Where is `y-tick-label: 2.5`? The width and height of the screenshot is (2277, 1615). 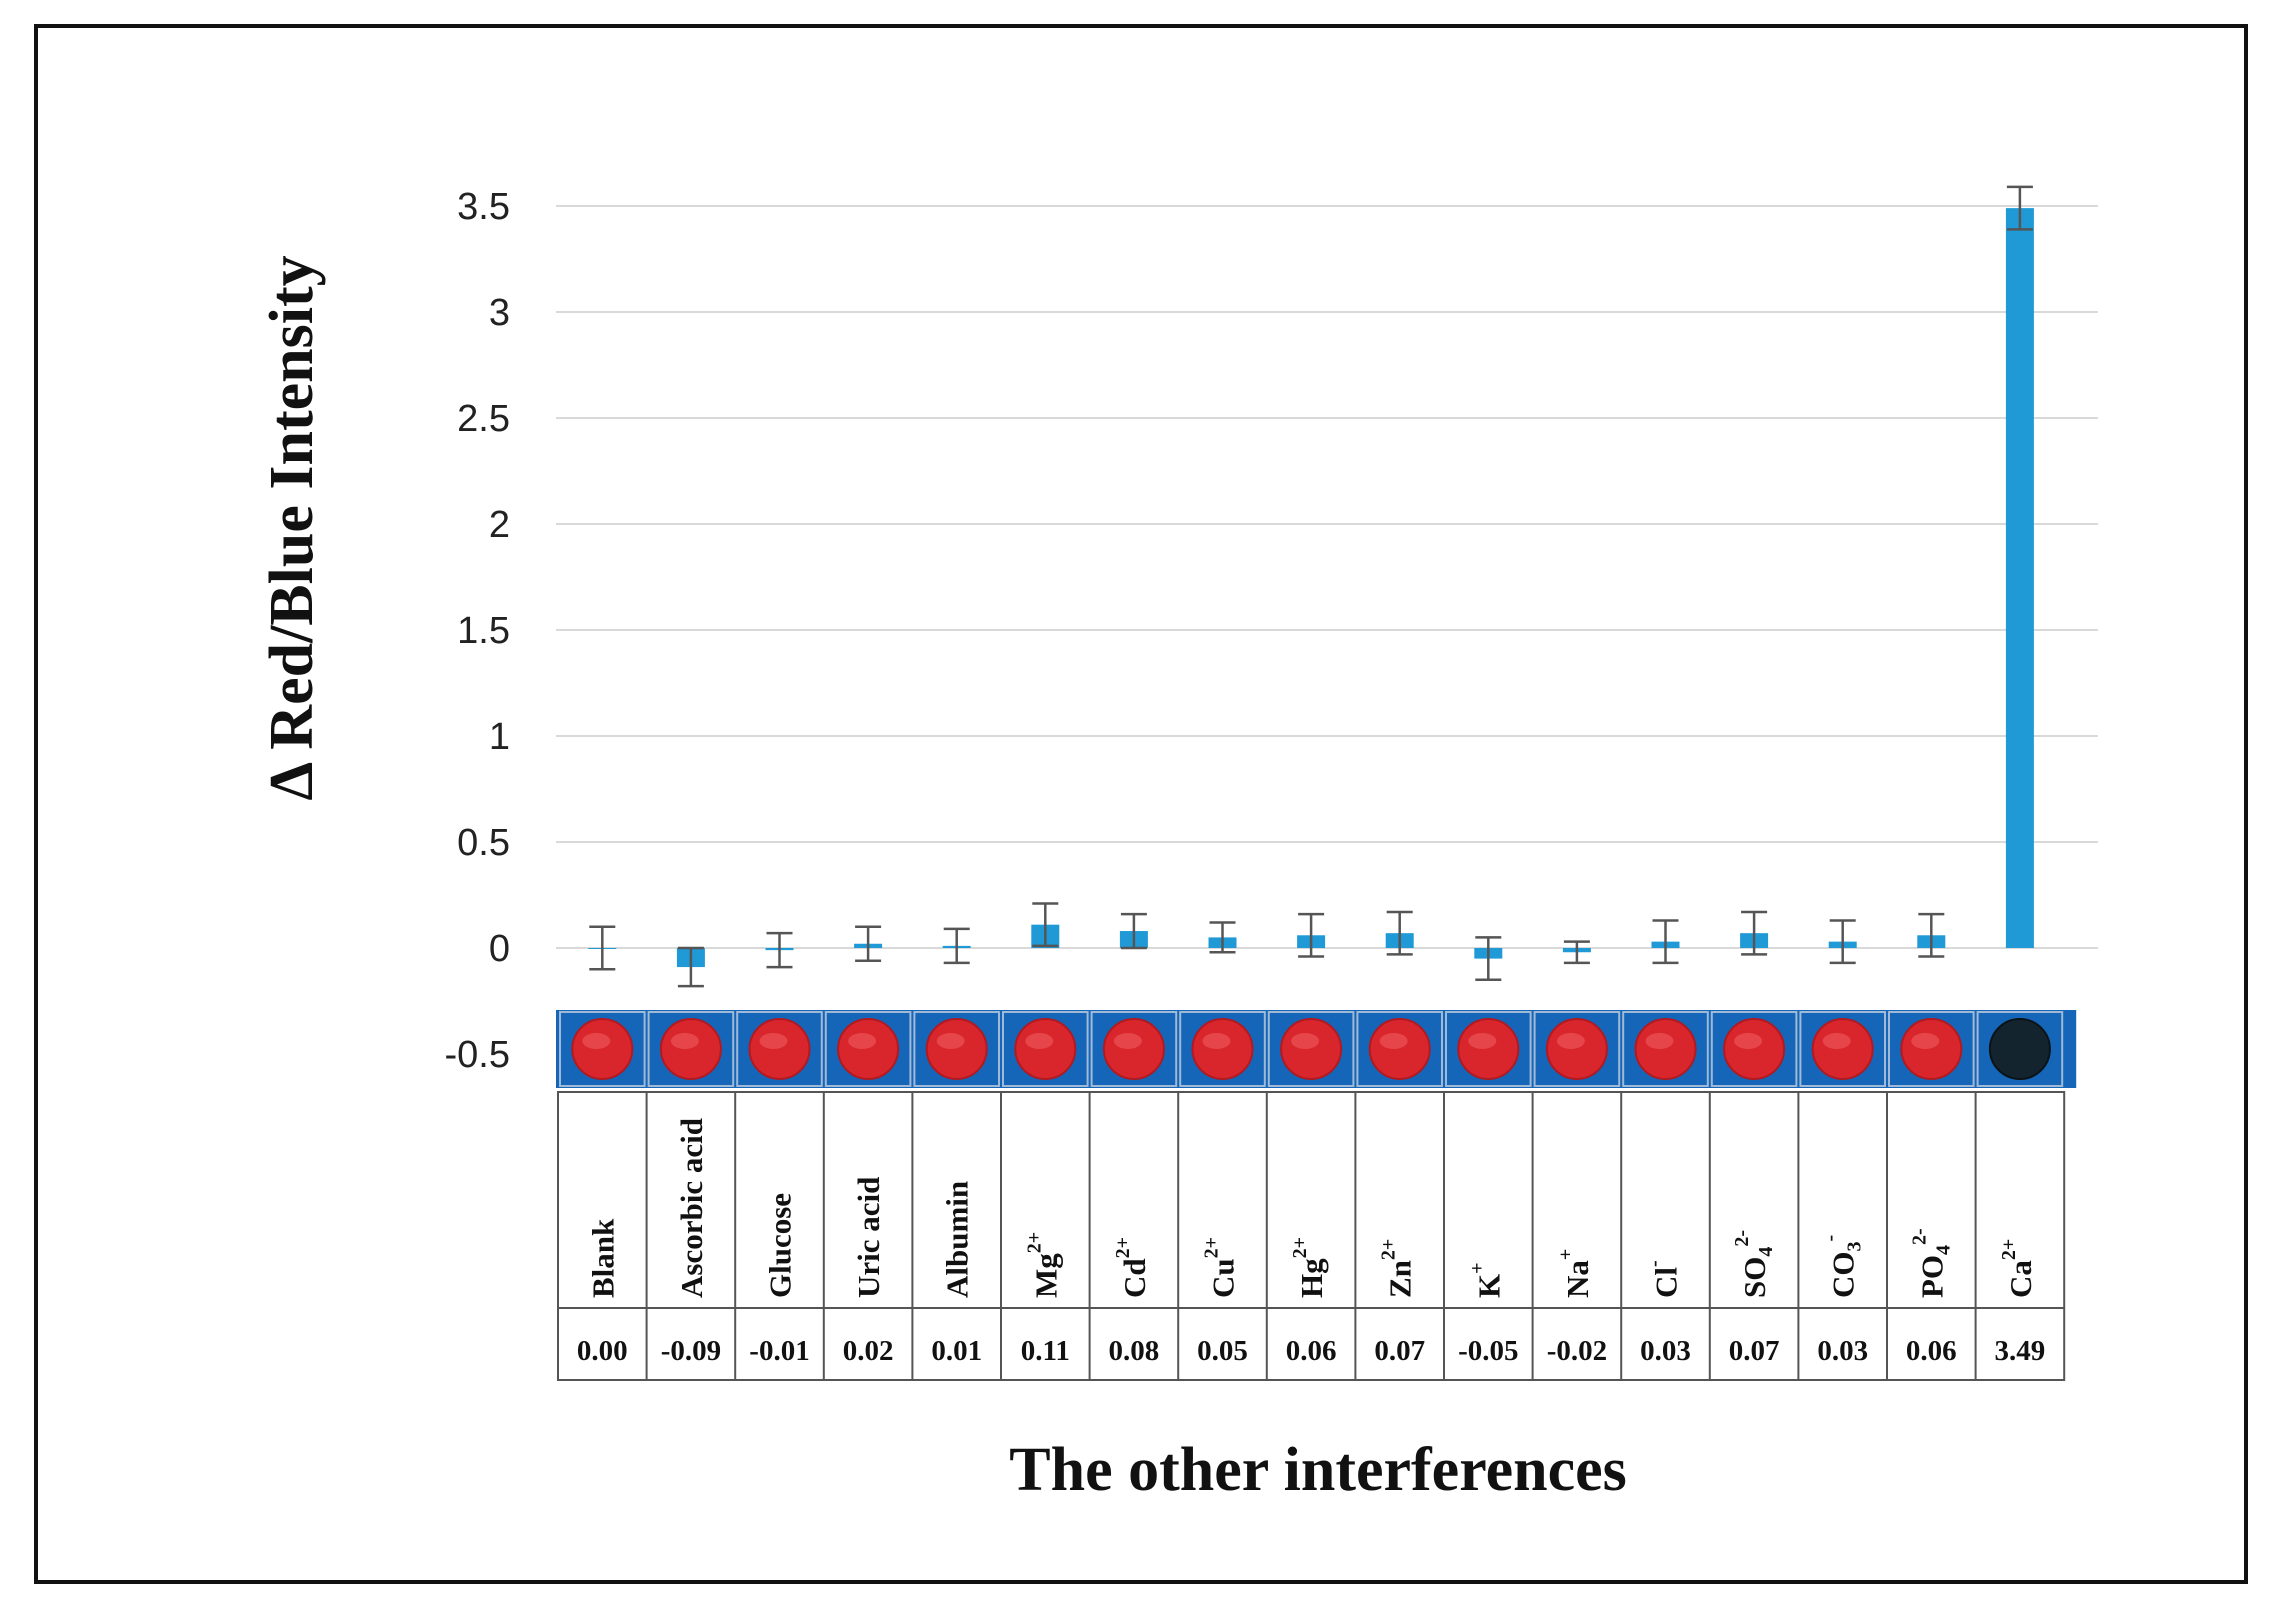
y-tick-label: 2.5 is located at coordinates (483, 419).